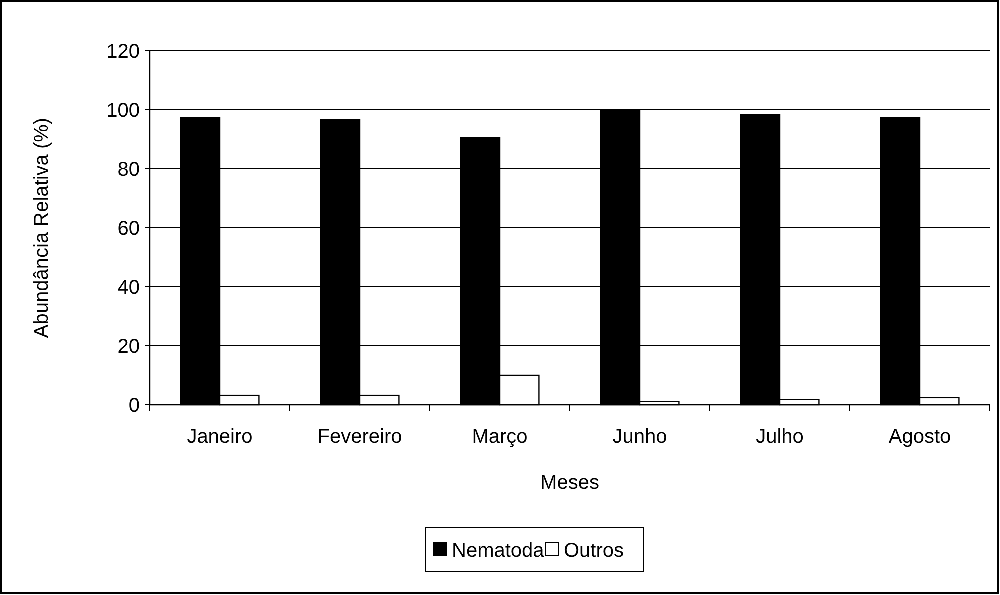 The width and height of the screenshot is (1000, 595). Describe the element at coordinates (920, 437) in the screenshot. I see `x-tick-label: Agosto` at that location.